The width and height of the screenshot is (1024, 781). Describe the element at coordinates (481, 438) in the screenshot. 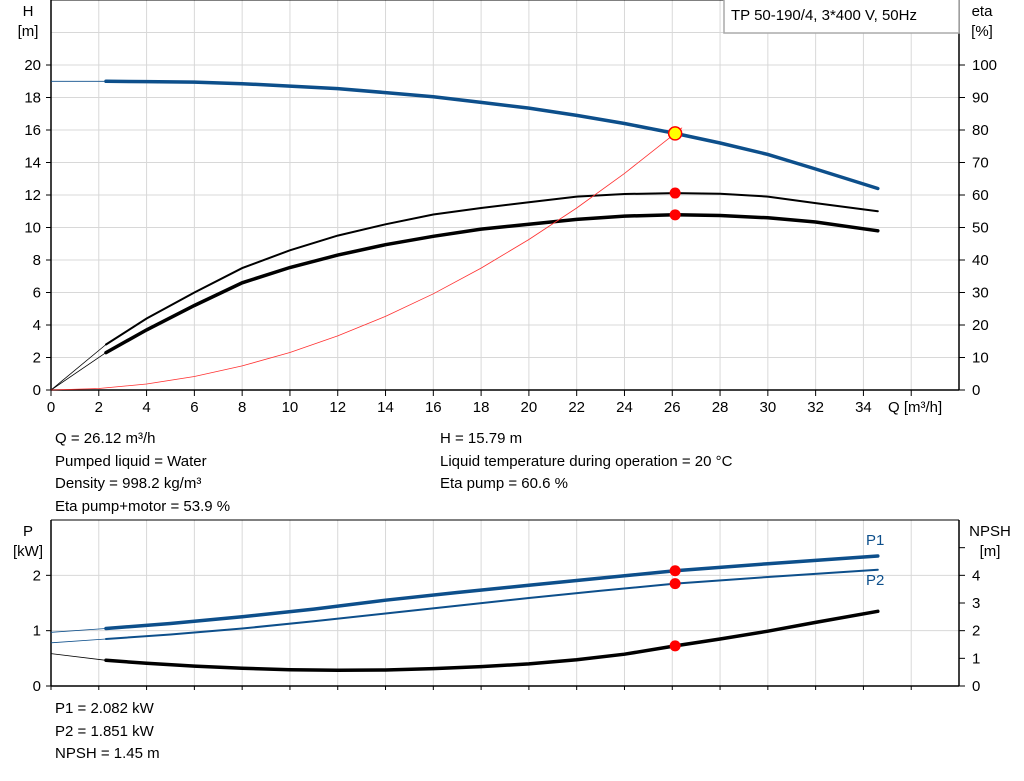

I see `info-h: H = 15.79 m` at that location.